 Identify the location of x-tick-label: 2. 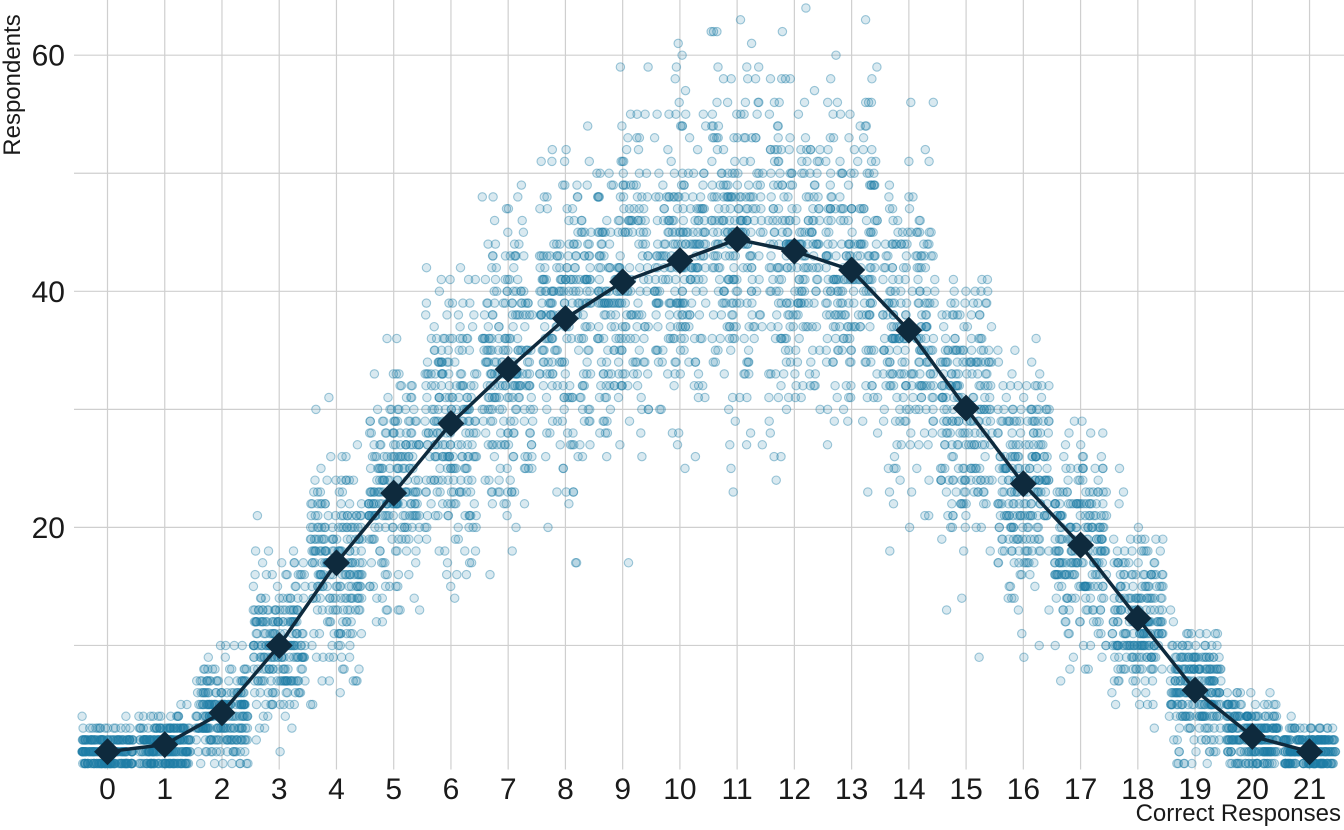
(222, 789).